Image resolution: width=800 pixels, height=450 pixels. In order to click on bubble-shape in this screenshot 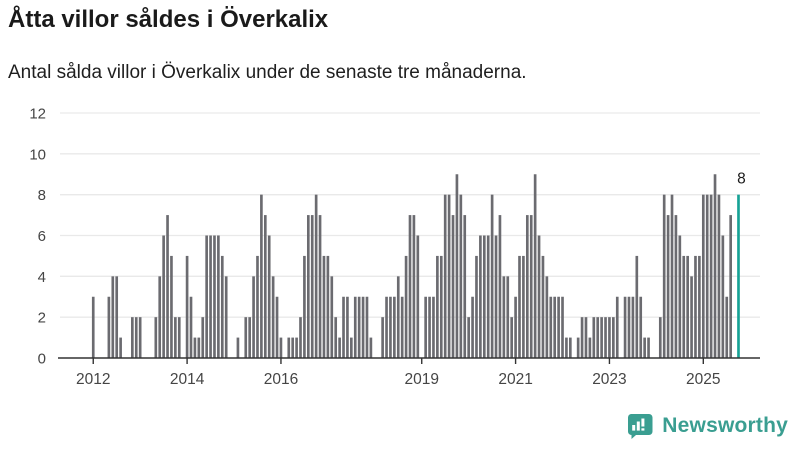, I will do `click(640, 426)`.